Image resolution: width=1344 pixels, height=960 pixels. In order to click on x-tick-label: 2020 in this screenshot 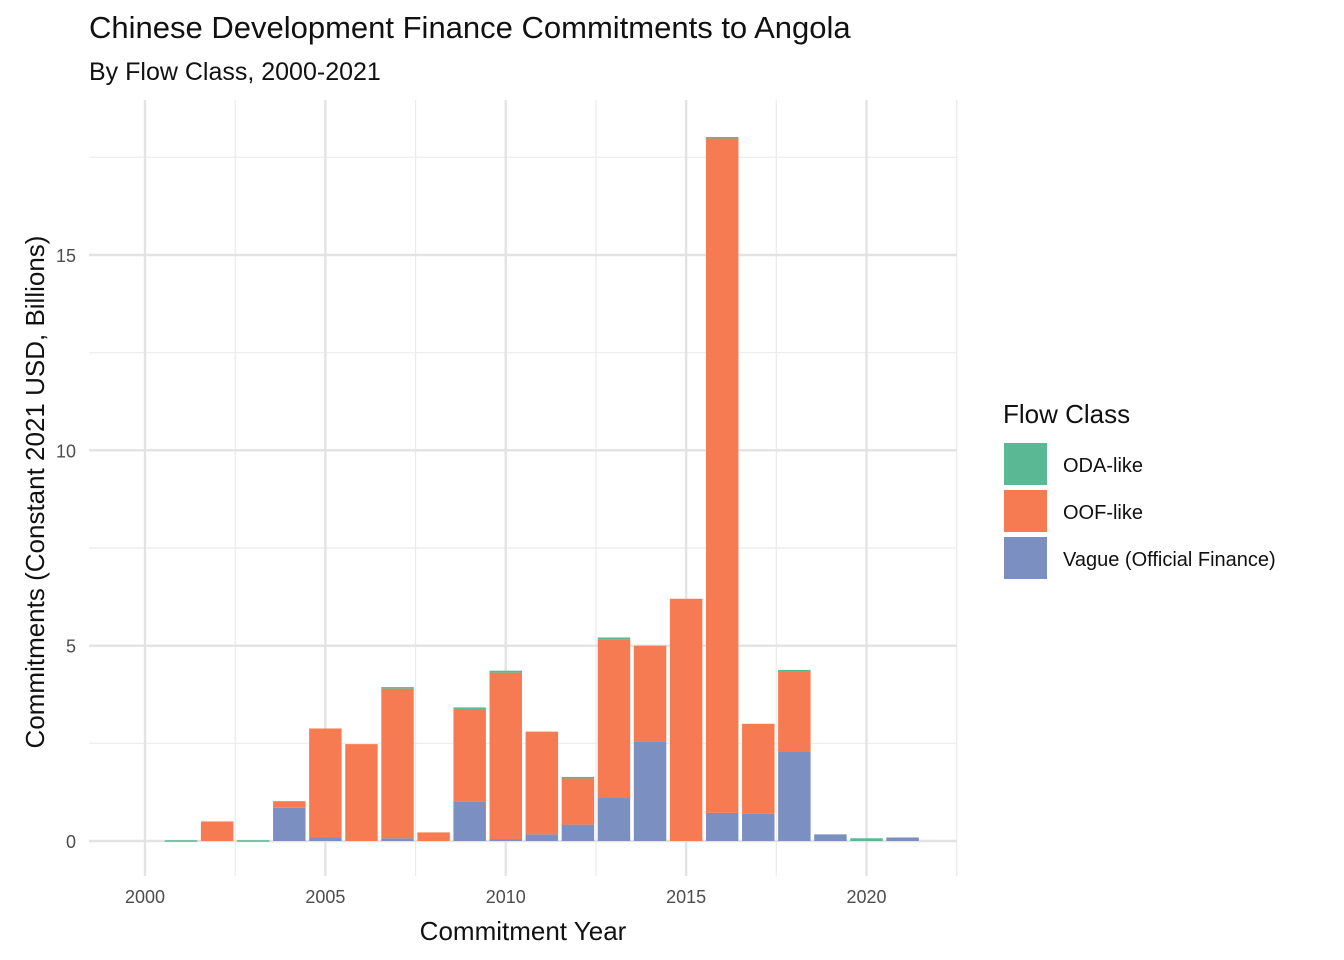, I will do `click(866, 897)`.